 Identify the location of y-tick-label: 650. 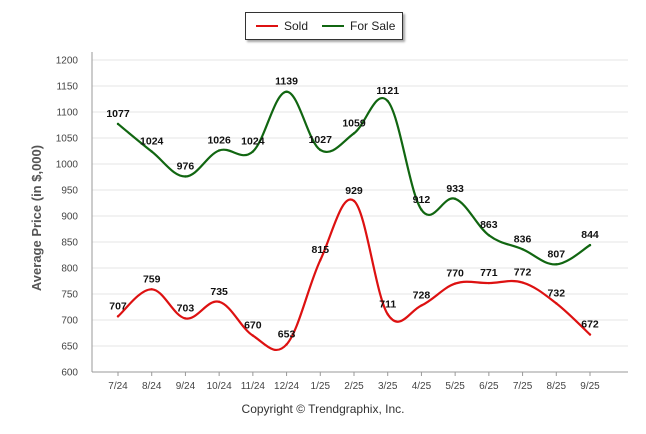
(69, 347).